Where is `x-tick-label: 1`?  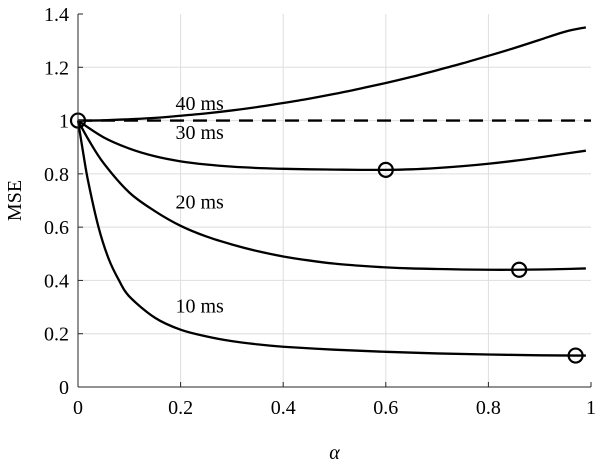 x-tick-label: 1 is located at coordinates (591, 408).